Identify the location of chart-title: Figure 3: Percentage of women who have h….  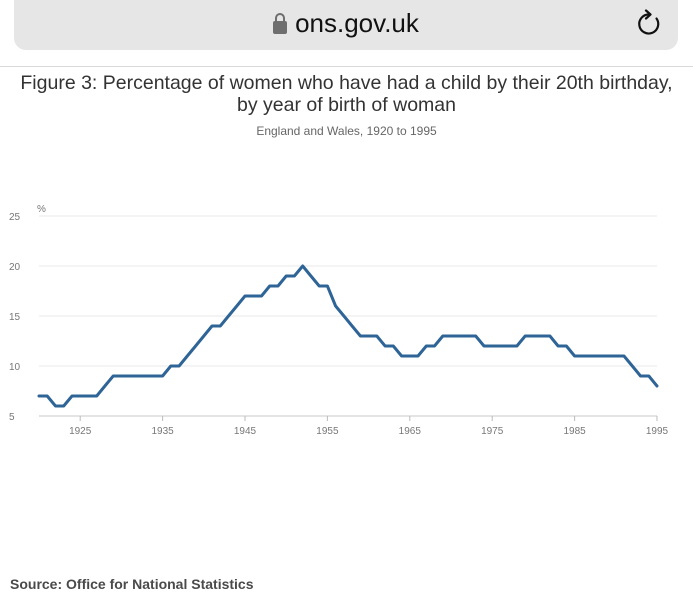
(346, 94).